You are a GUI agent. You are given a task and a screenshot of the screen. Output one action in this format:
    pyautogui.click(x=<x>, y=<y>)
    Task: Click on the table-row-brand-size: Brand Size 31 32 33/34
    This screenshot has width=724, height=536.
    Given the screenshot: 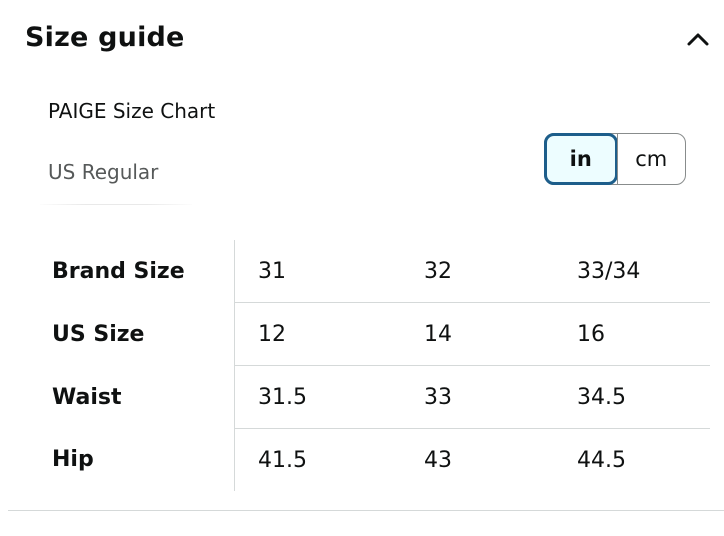 What is the action you would take?
    pyautogui.click(x=370, y=271)
    